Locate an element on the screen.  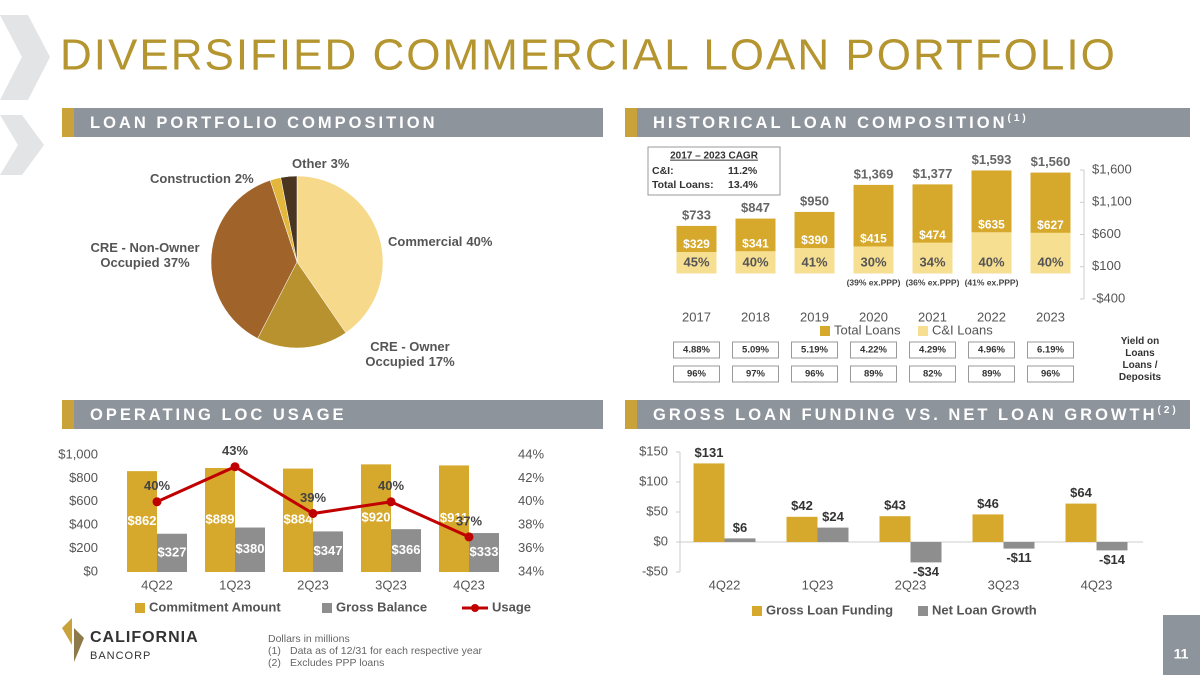
y-tick-label: $1,600 is located at coordinates (1112, 168).